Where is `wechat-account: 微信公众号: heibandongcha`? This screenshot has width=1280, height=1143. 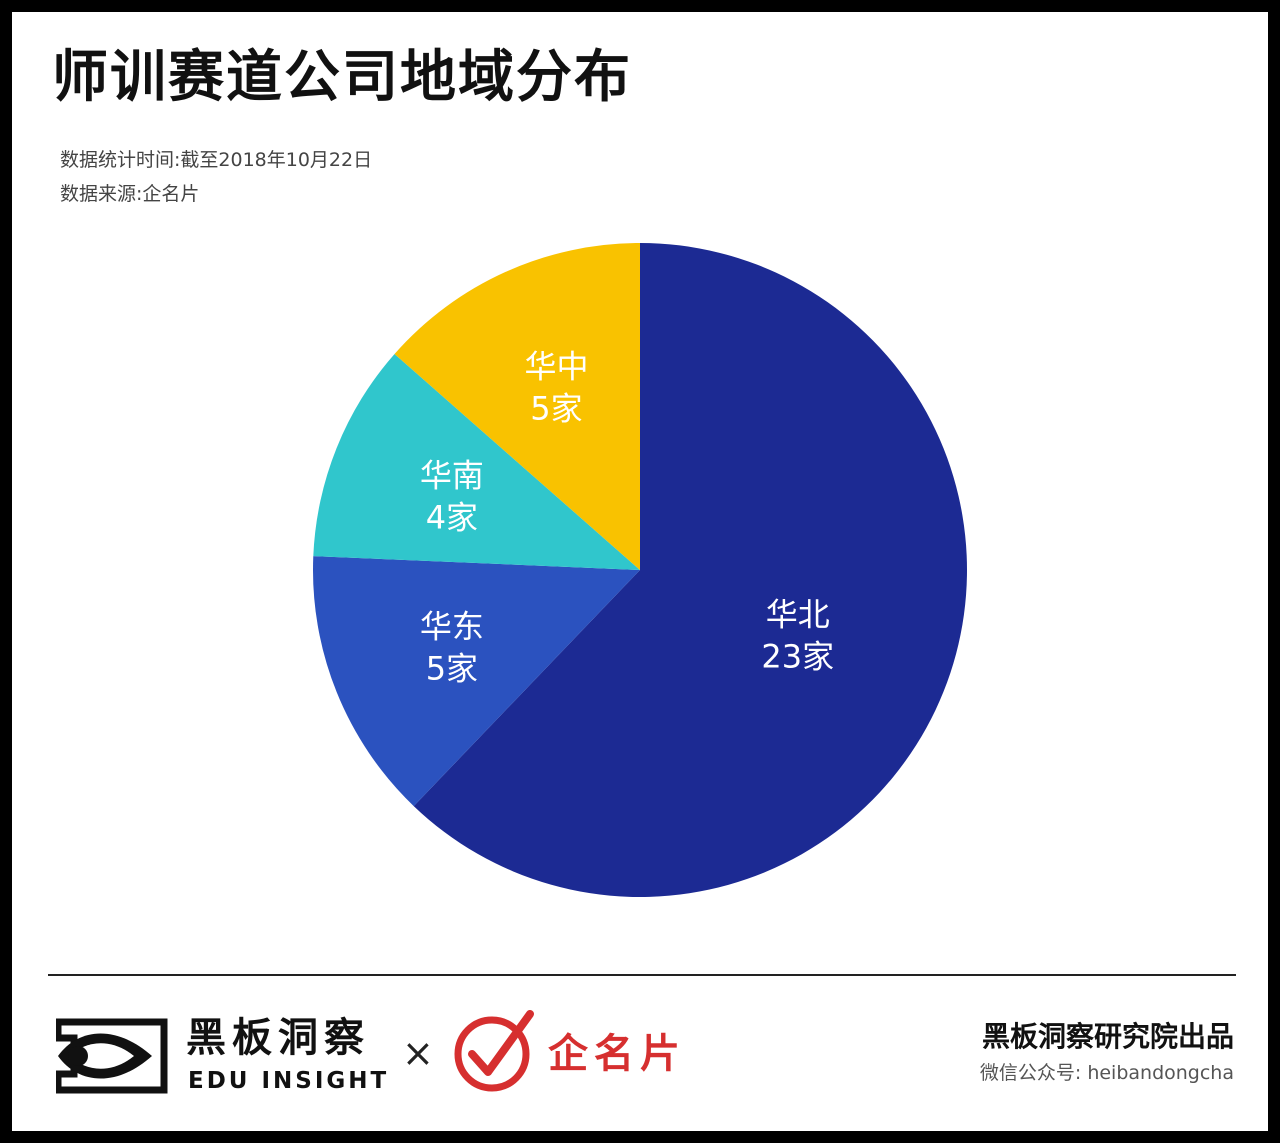 wechat-account: 微信公众号: heibandongcha is located at coordinates (1106, 1073).